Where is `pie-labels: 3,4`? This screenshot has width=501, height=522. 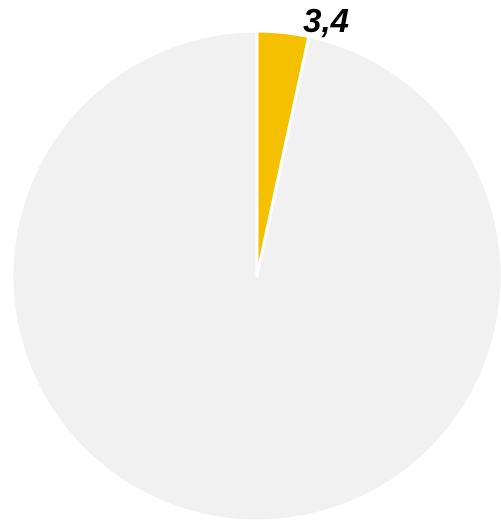
pie-labels: 3,4 is located at coordinates (326, 20).